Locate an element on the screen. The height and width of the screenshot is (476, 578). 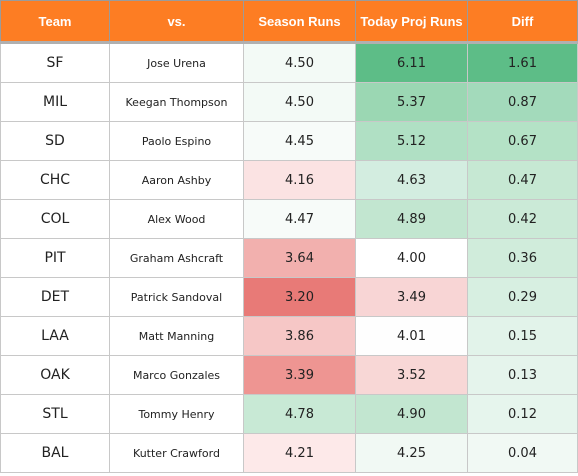
season-runs-cell: 4.78 is located at coordinates (299, 414).